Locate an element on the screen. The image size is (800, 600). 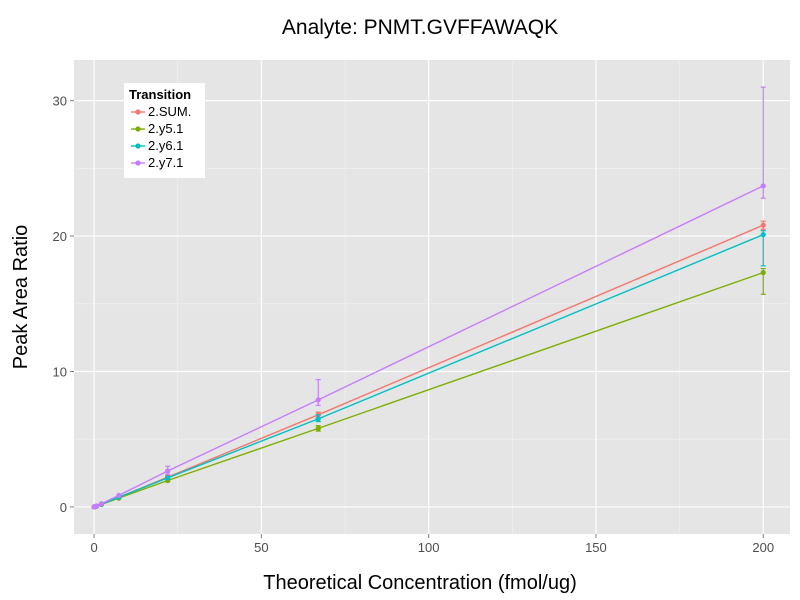
legend-label: 2.y7.1 is located at coordinates (165, 162).